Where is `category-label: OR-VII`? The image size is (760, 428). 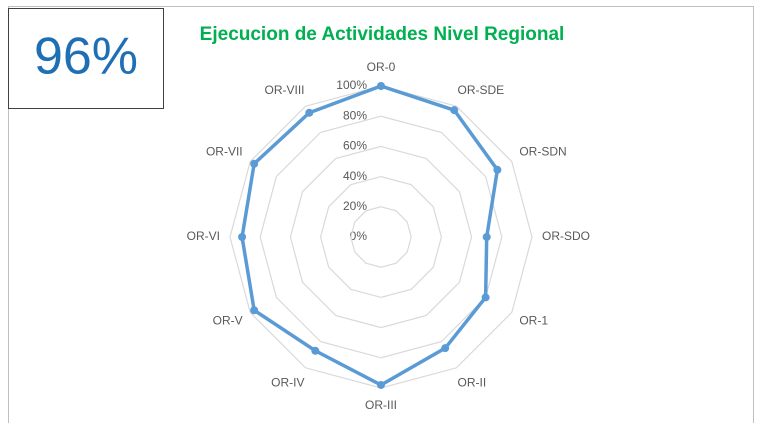 category-label: OR-VII is located at coordinates (224, 152).